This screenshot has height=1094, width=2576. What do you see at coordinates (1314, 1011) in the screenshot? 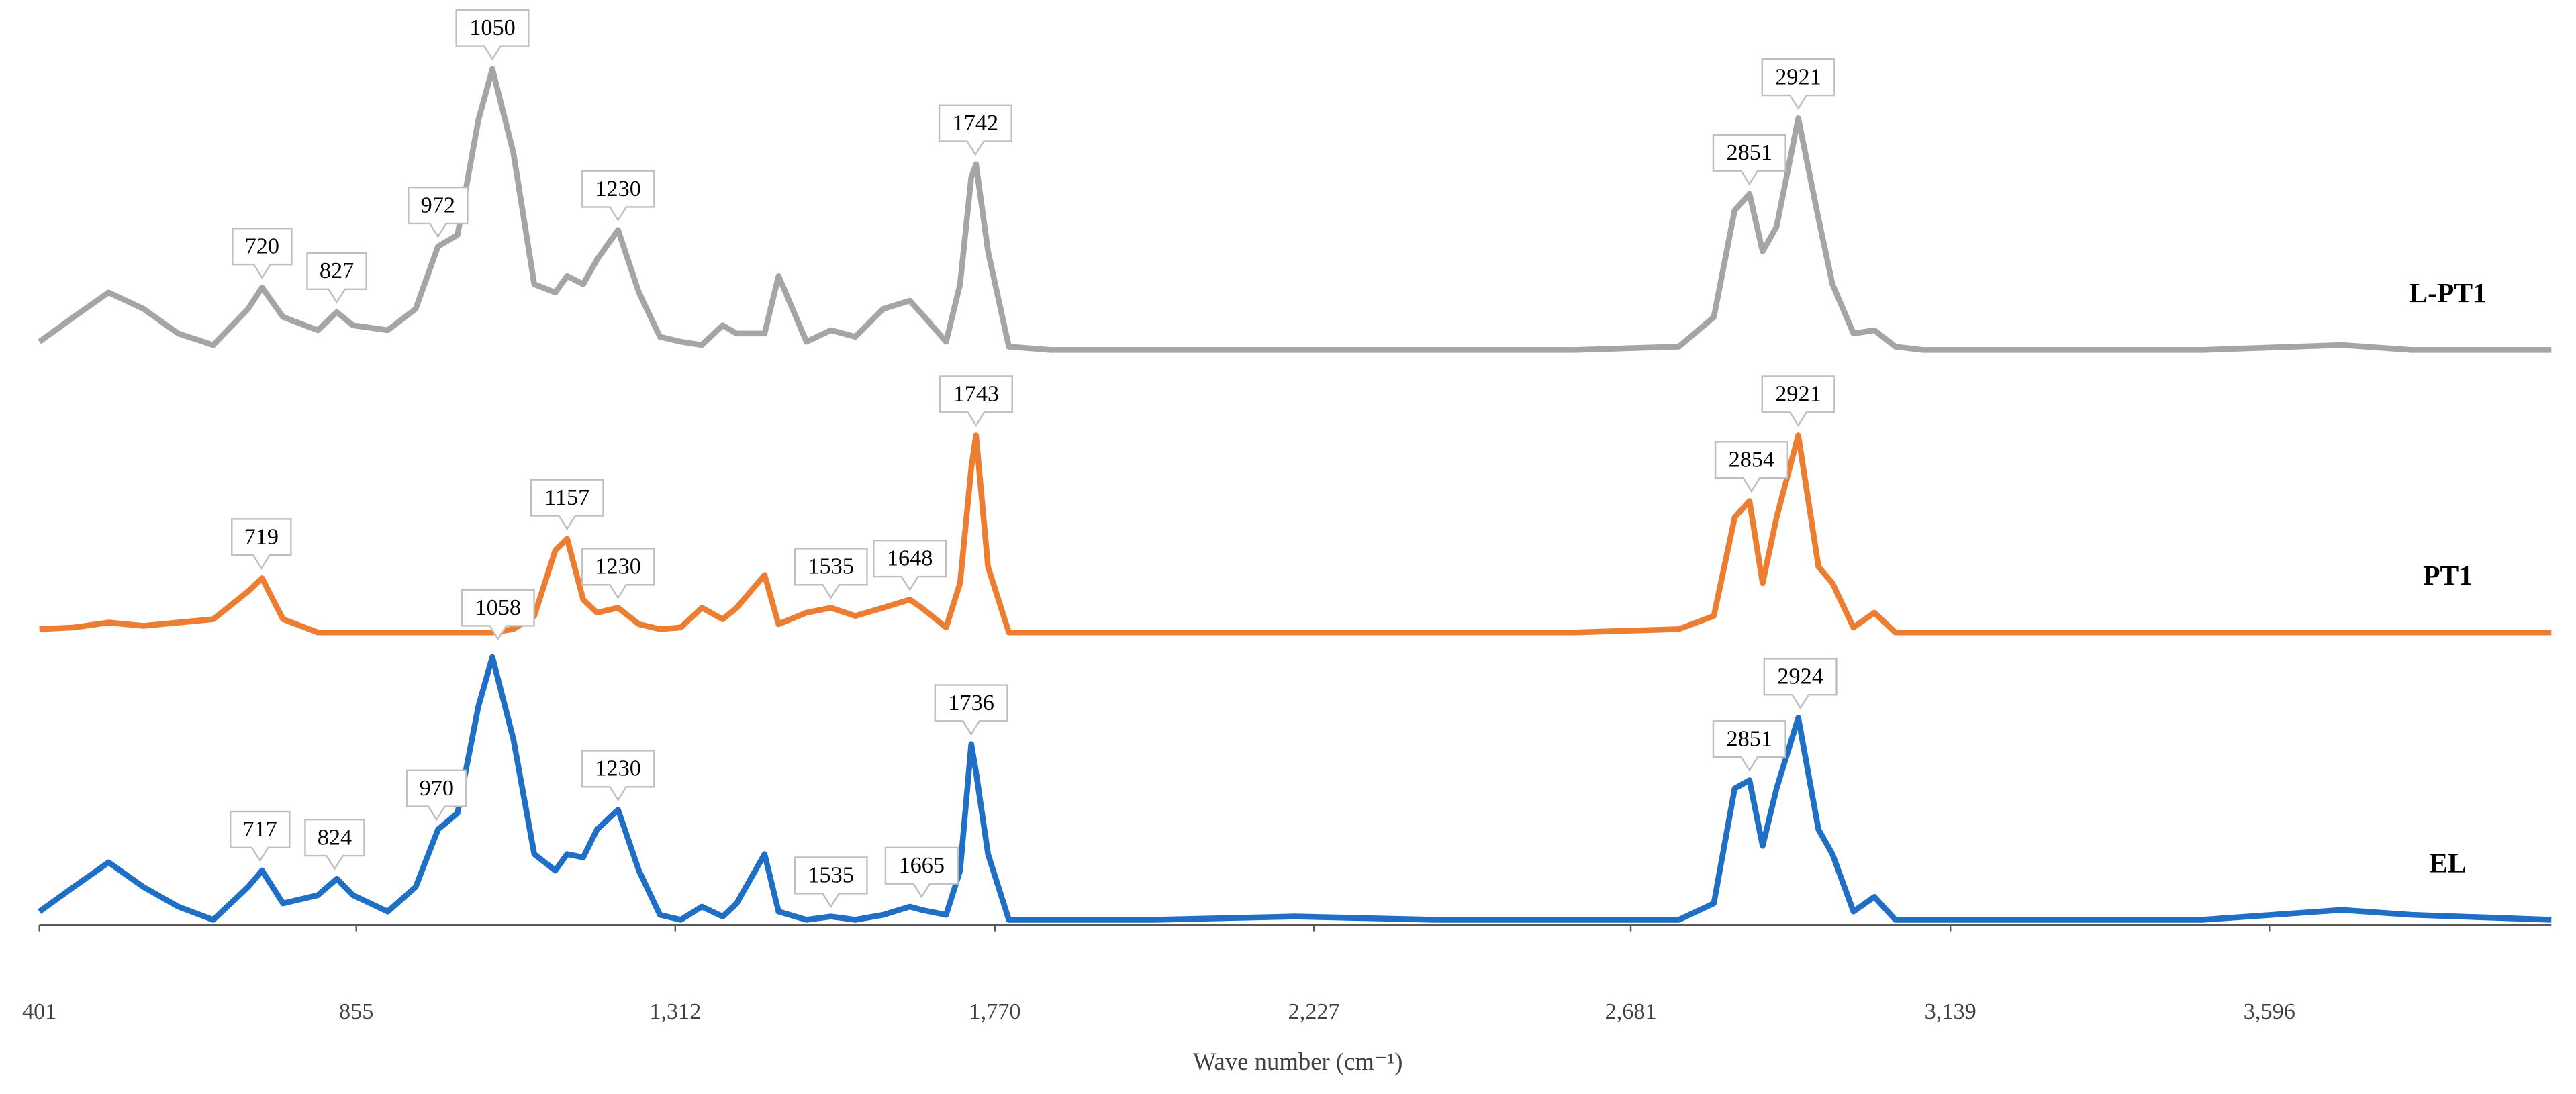
I see `x-tick-label: 2,227` at bounding box center [1314, 1011].